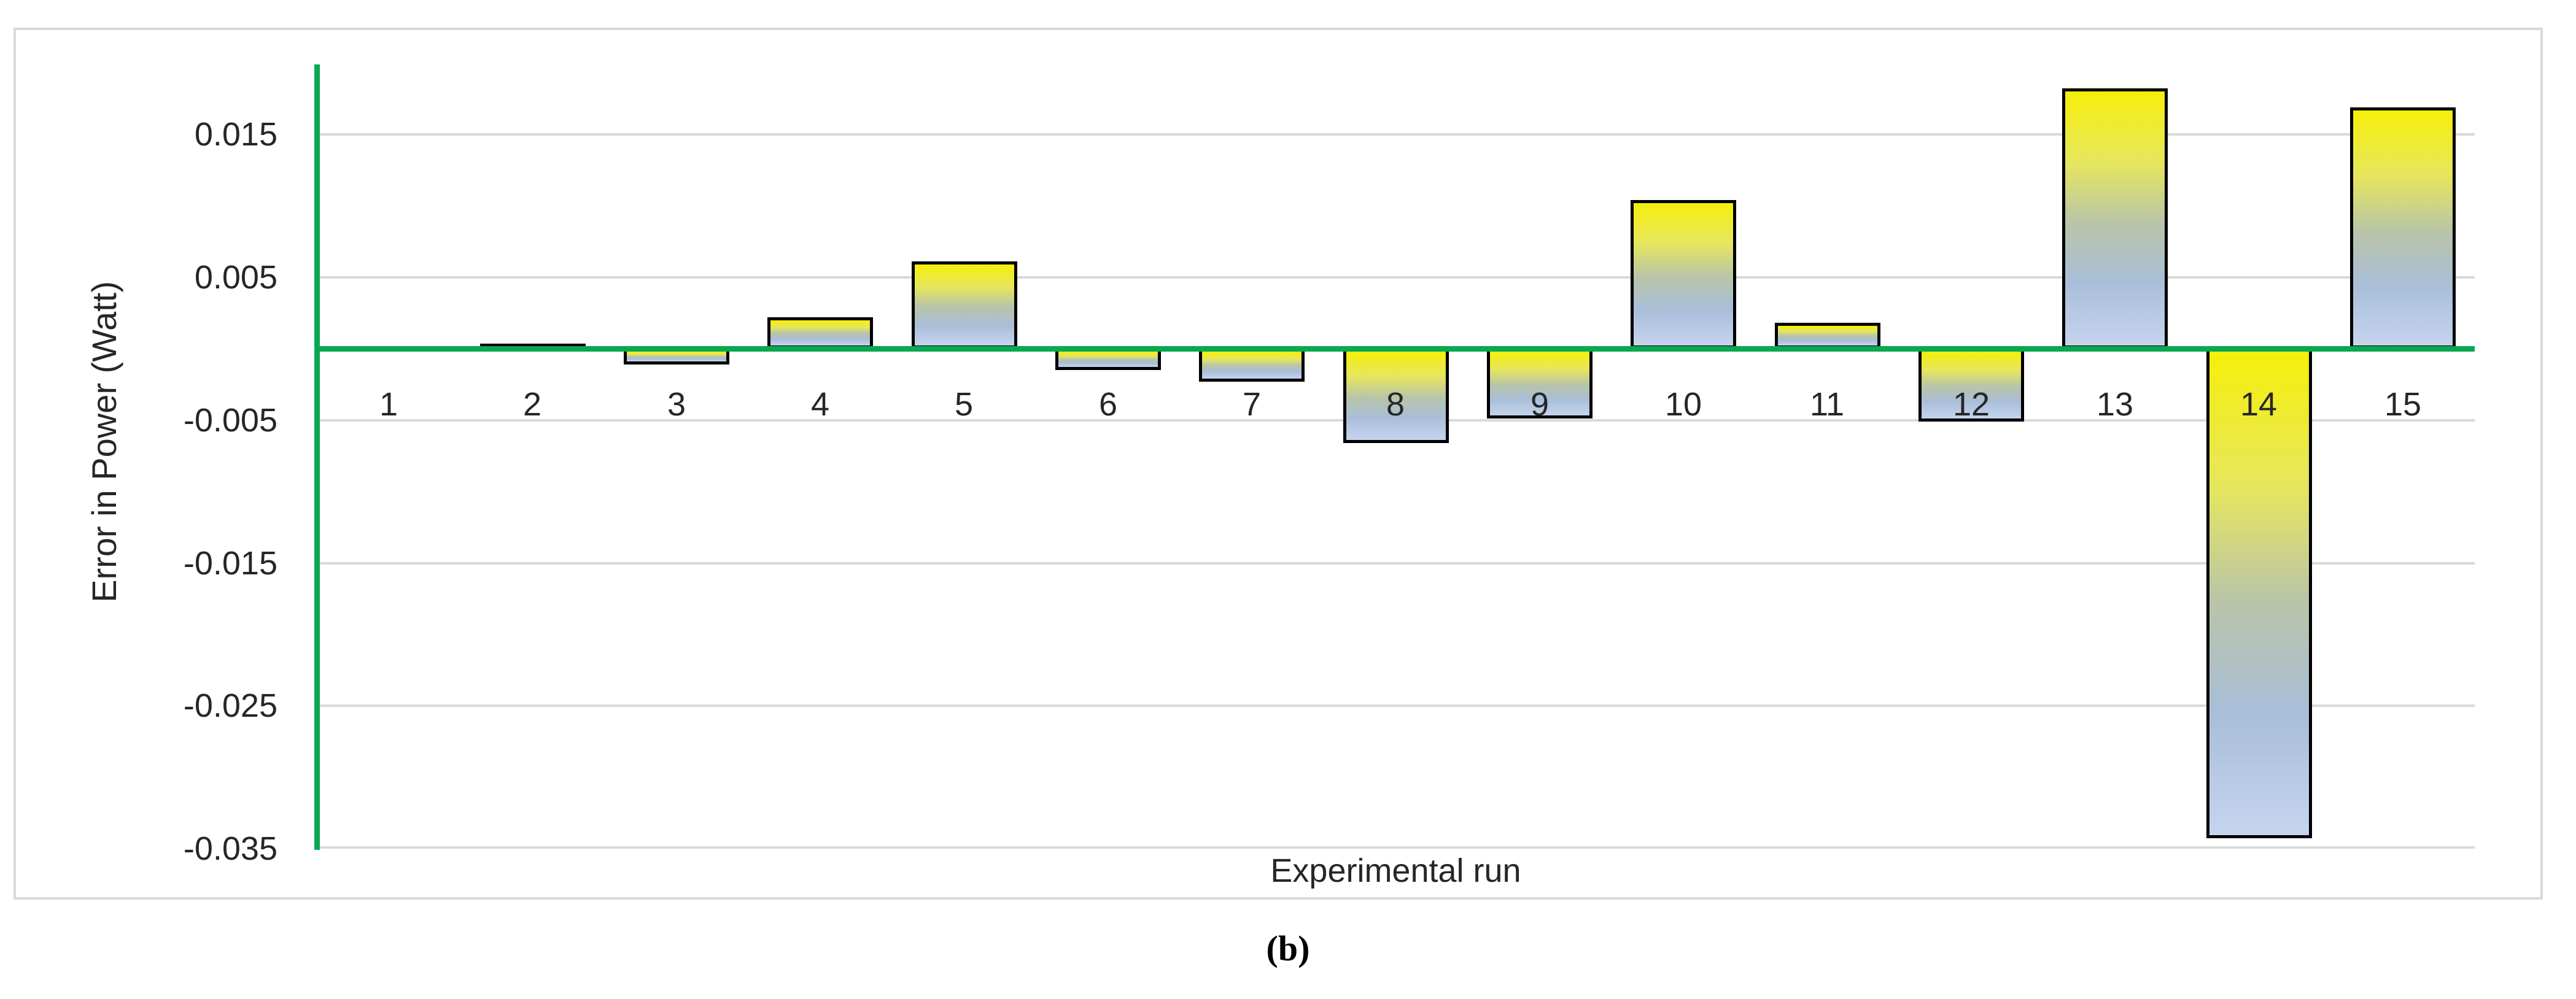  I want to click on x-tick-label: 11, so click(1827, 404).